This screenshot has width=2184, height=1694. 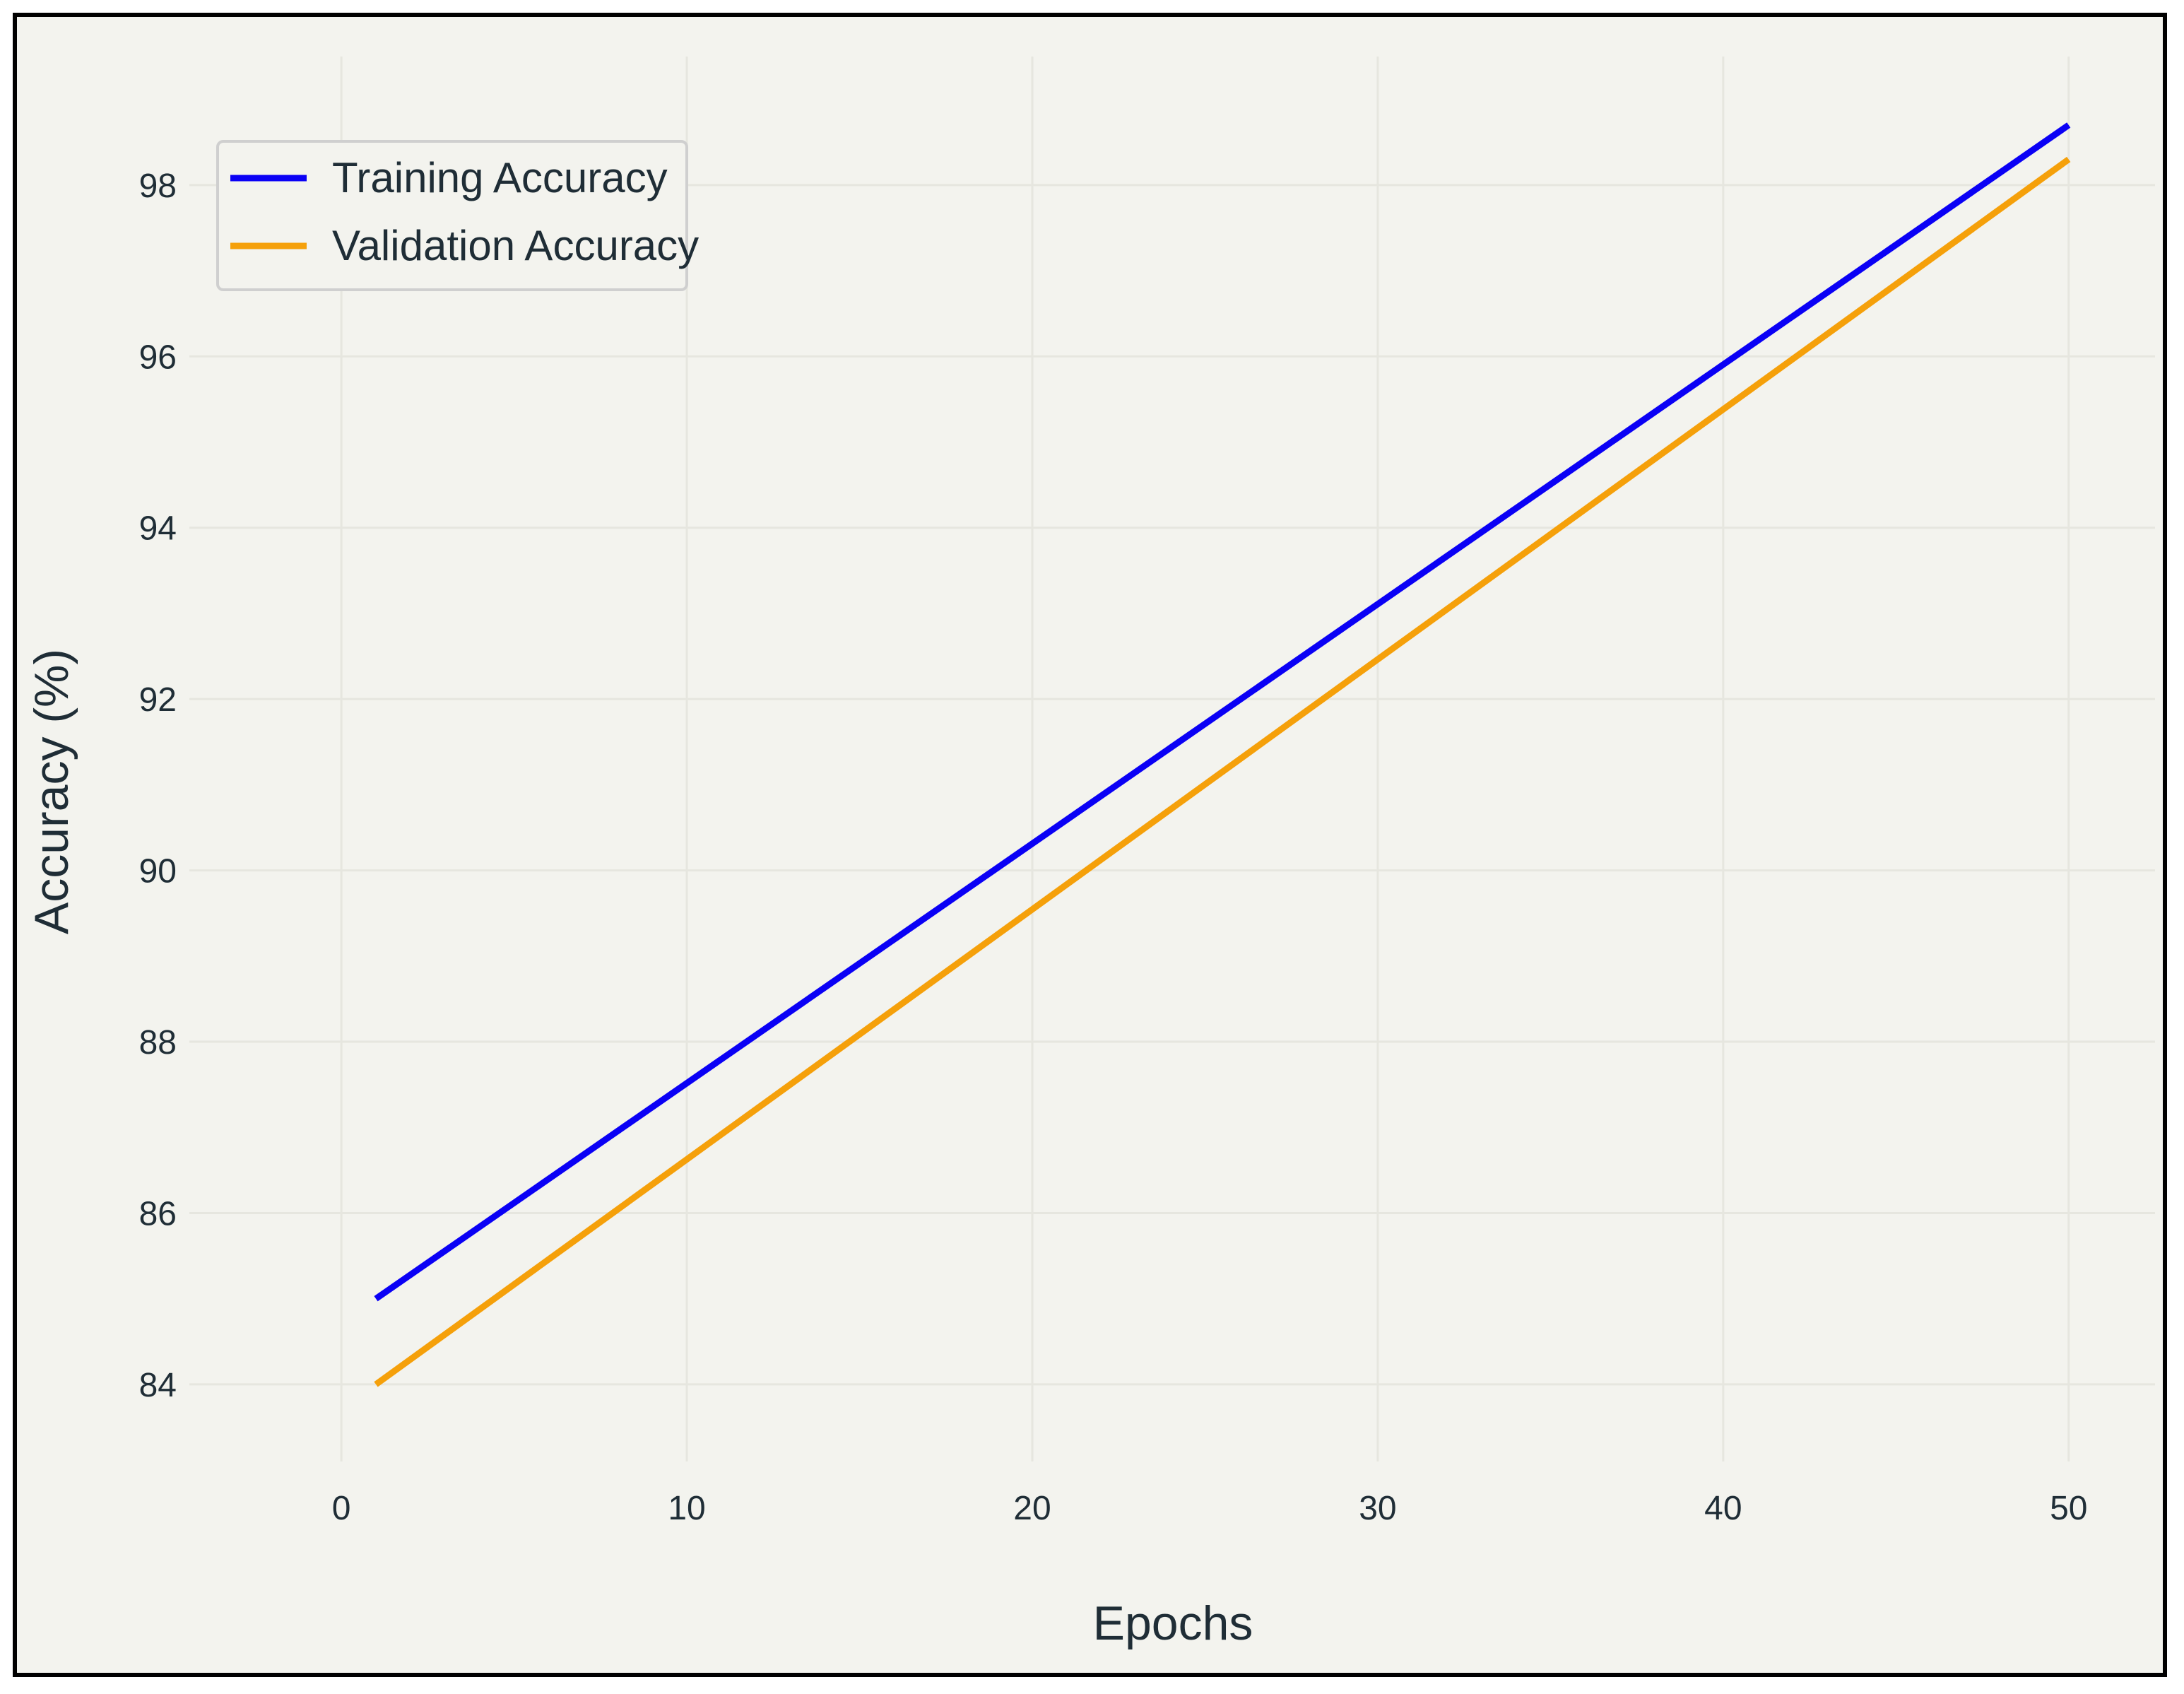 I want to click on x-tick-label: 20, so click(x=1032, y=1509).